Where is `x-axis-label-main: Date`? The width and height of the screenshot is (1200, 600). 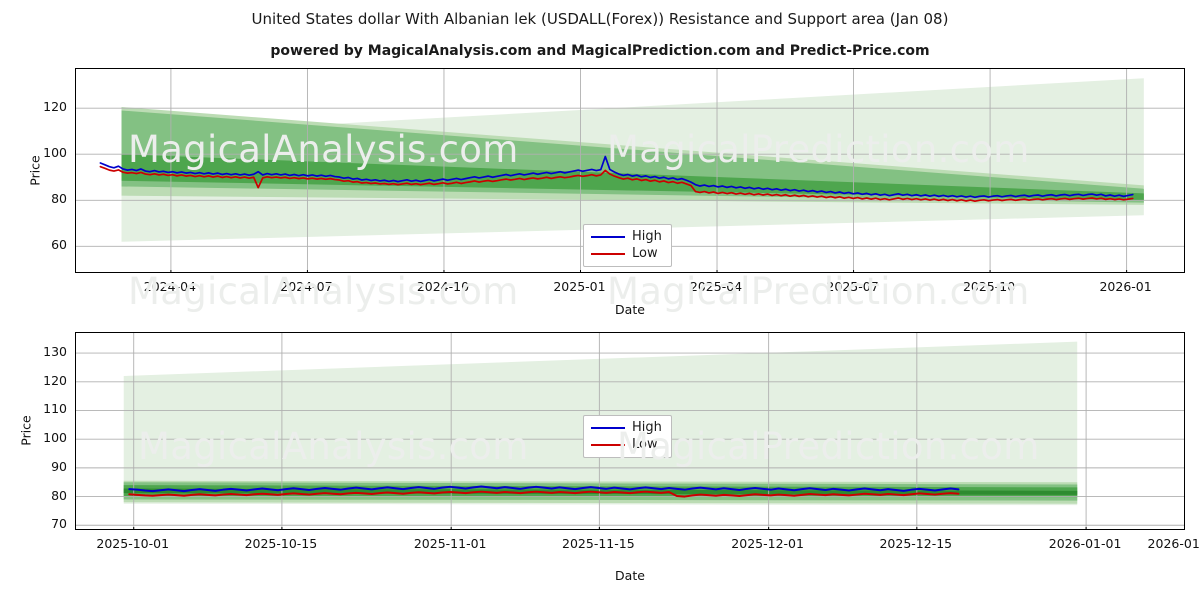 x-axis-label-main: Date is located at coordinates (630, 309).